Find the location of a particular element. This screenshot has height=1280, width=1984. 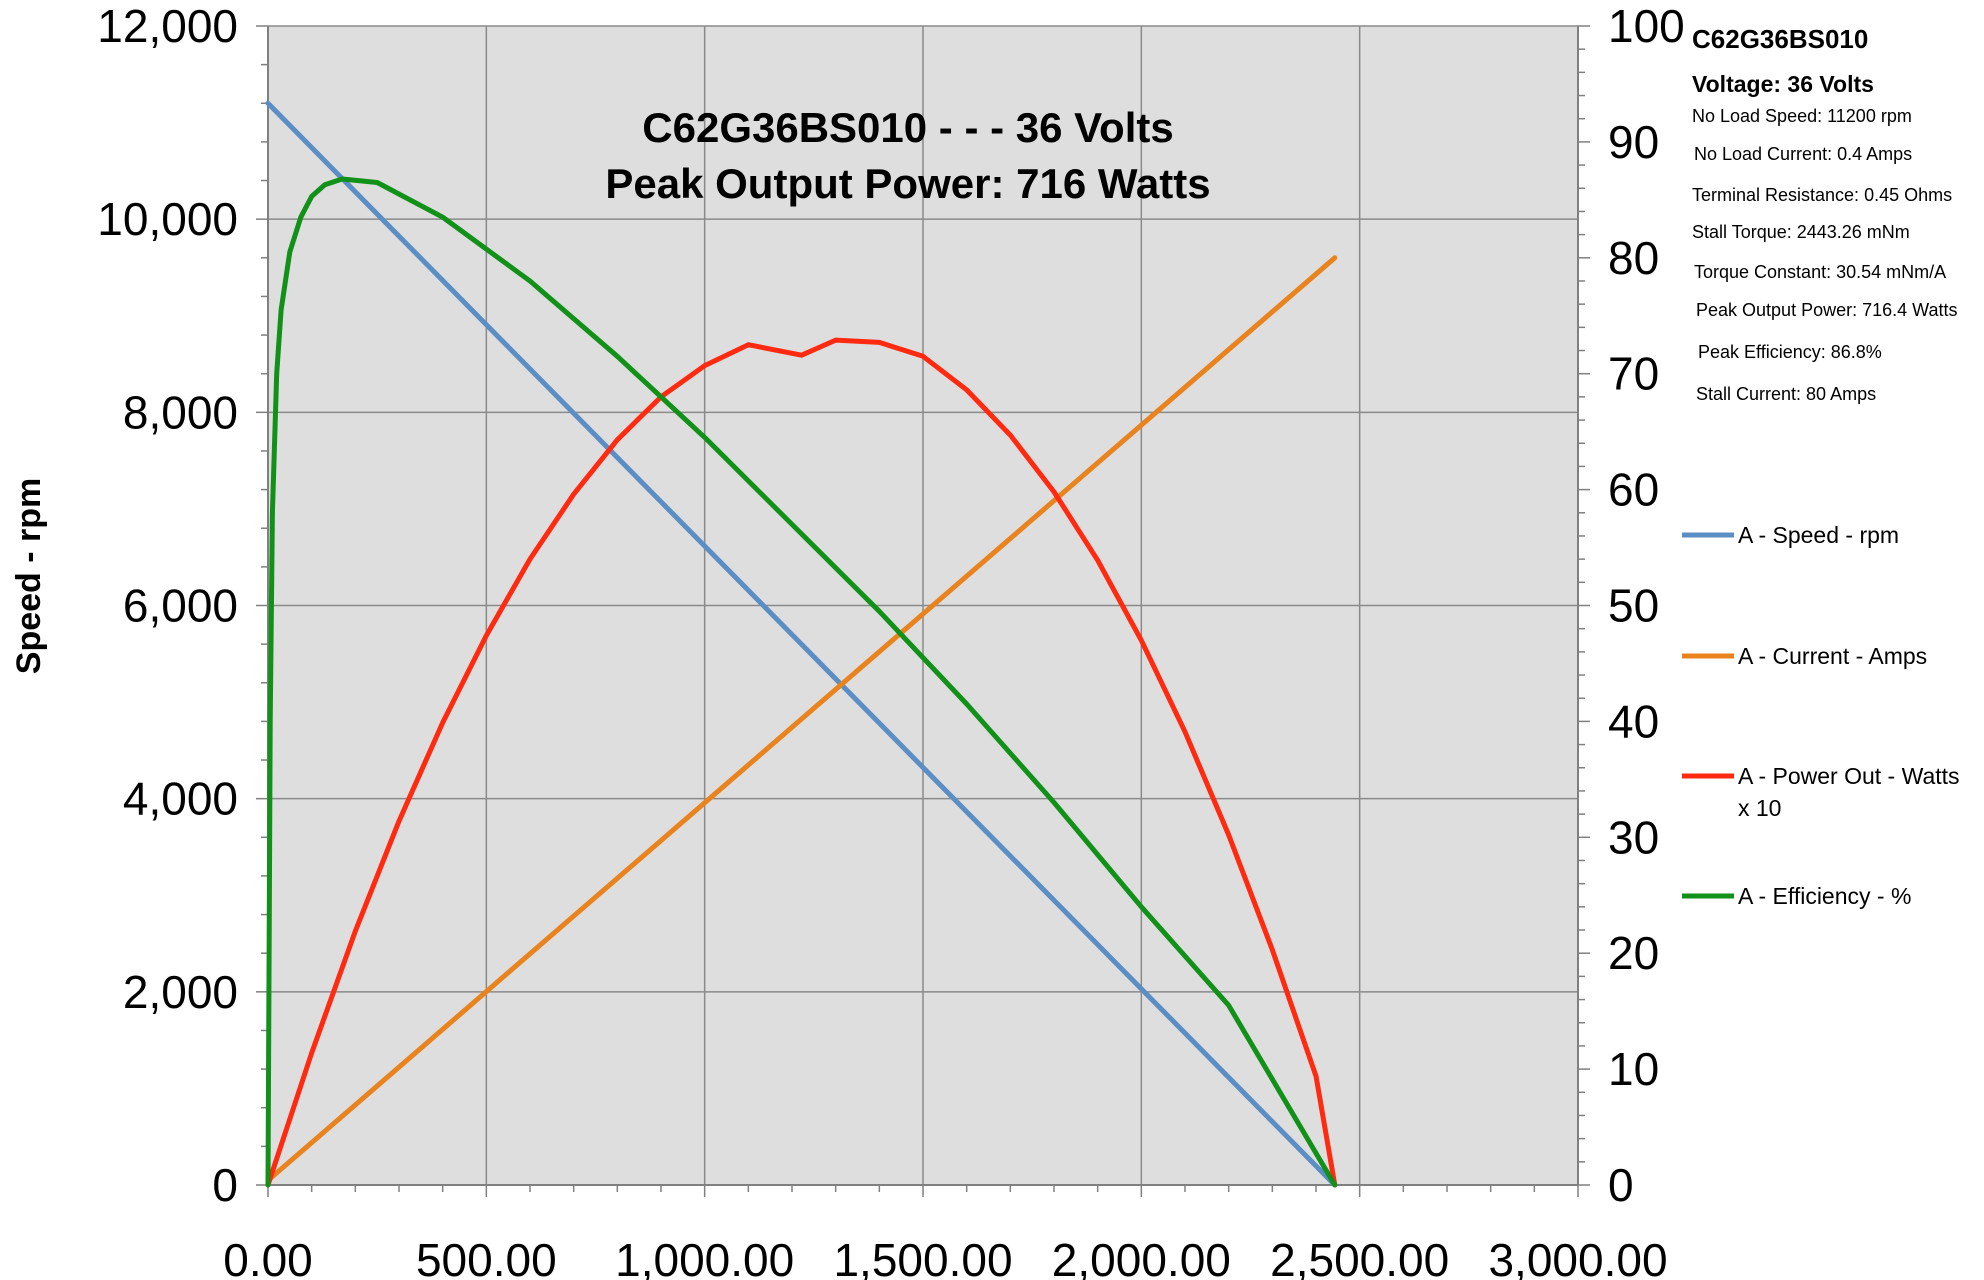

y2-tick-label: 10 is located at coordinates (1633, 1069).